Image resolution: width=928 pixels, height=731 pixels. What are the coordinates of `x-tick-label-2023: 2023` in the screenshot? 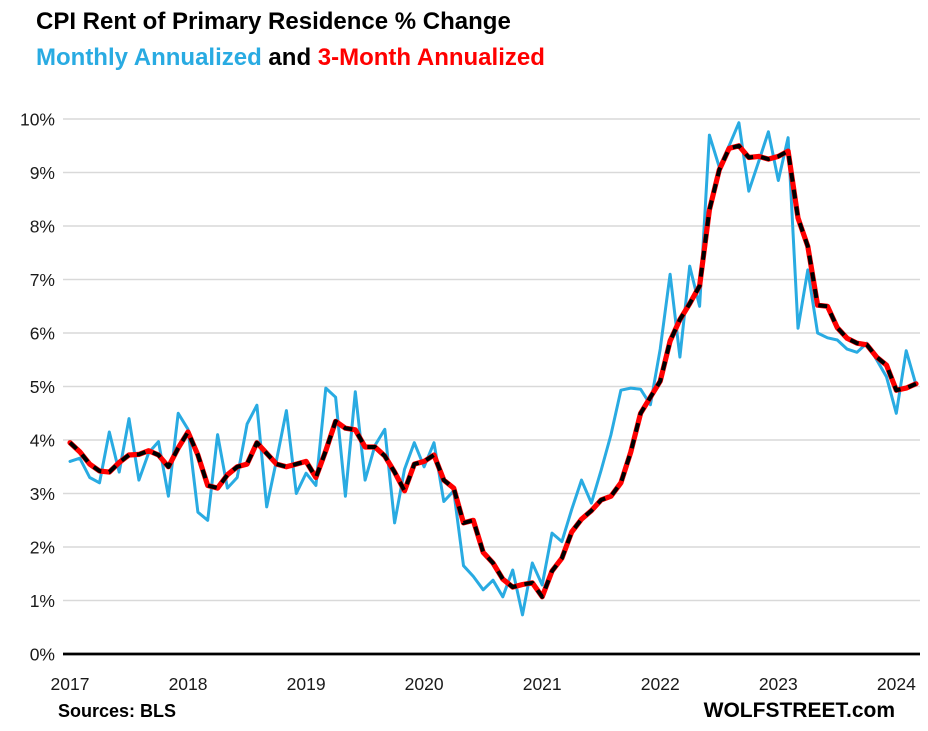 It's located at (778, 684).